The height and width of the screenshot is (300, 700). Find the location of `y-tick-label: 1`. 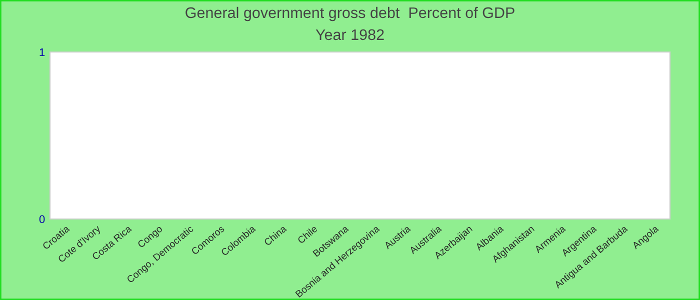

y-tick-label: 1 is located at coordinates (42, 52).